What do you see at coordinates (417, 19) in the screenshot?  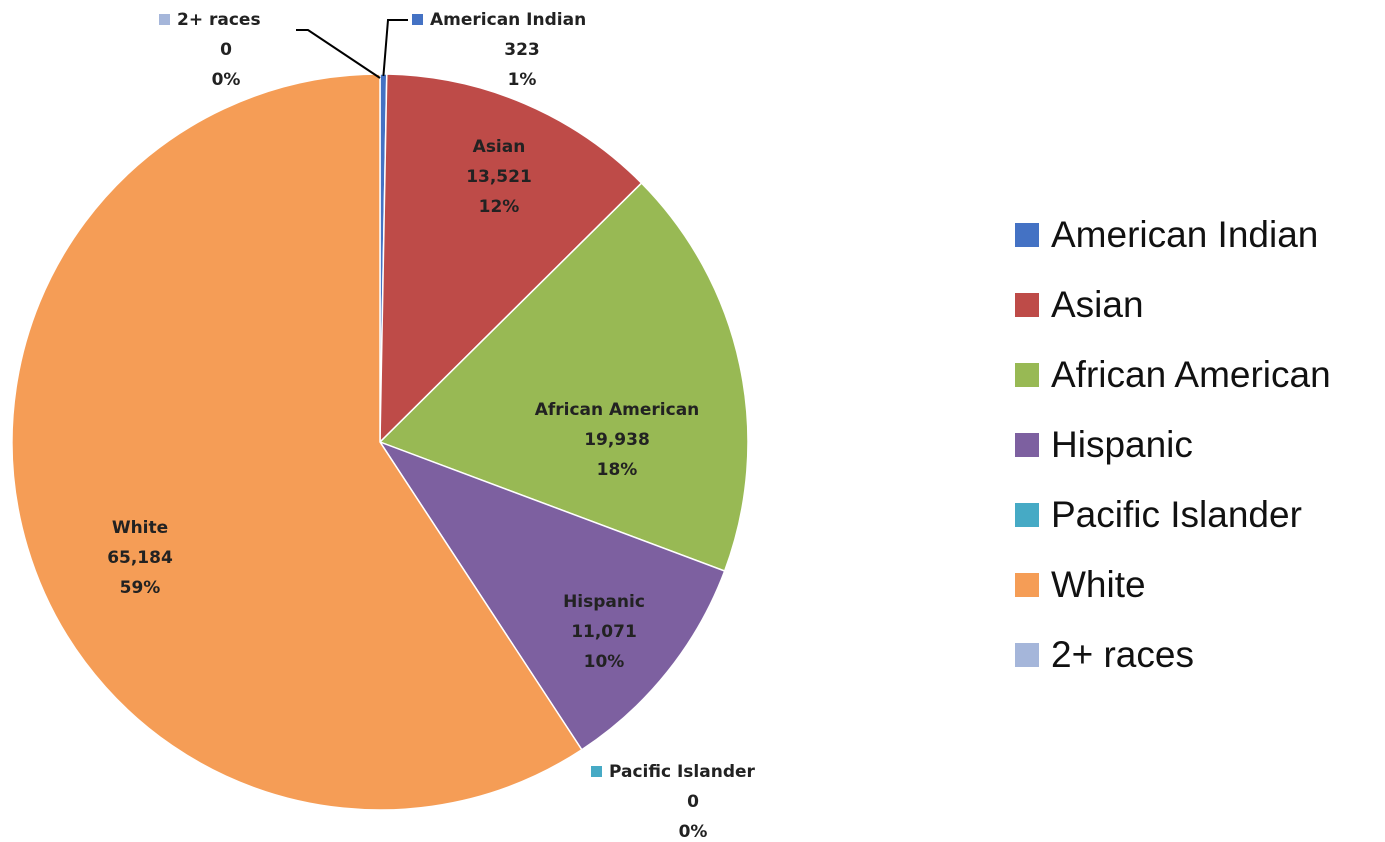 I see `slice-label-marker-american-indian` at bounding box center [417, 19].